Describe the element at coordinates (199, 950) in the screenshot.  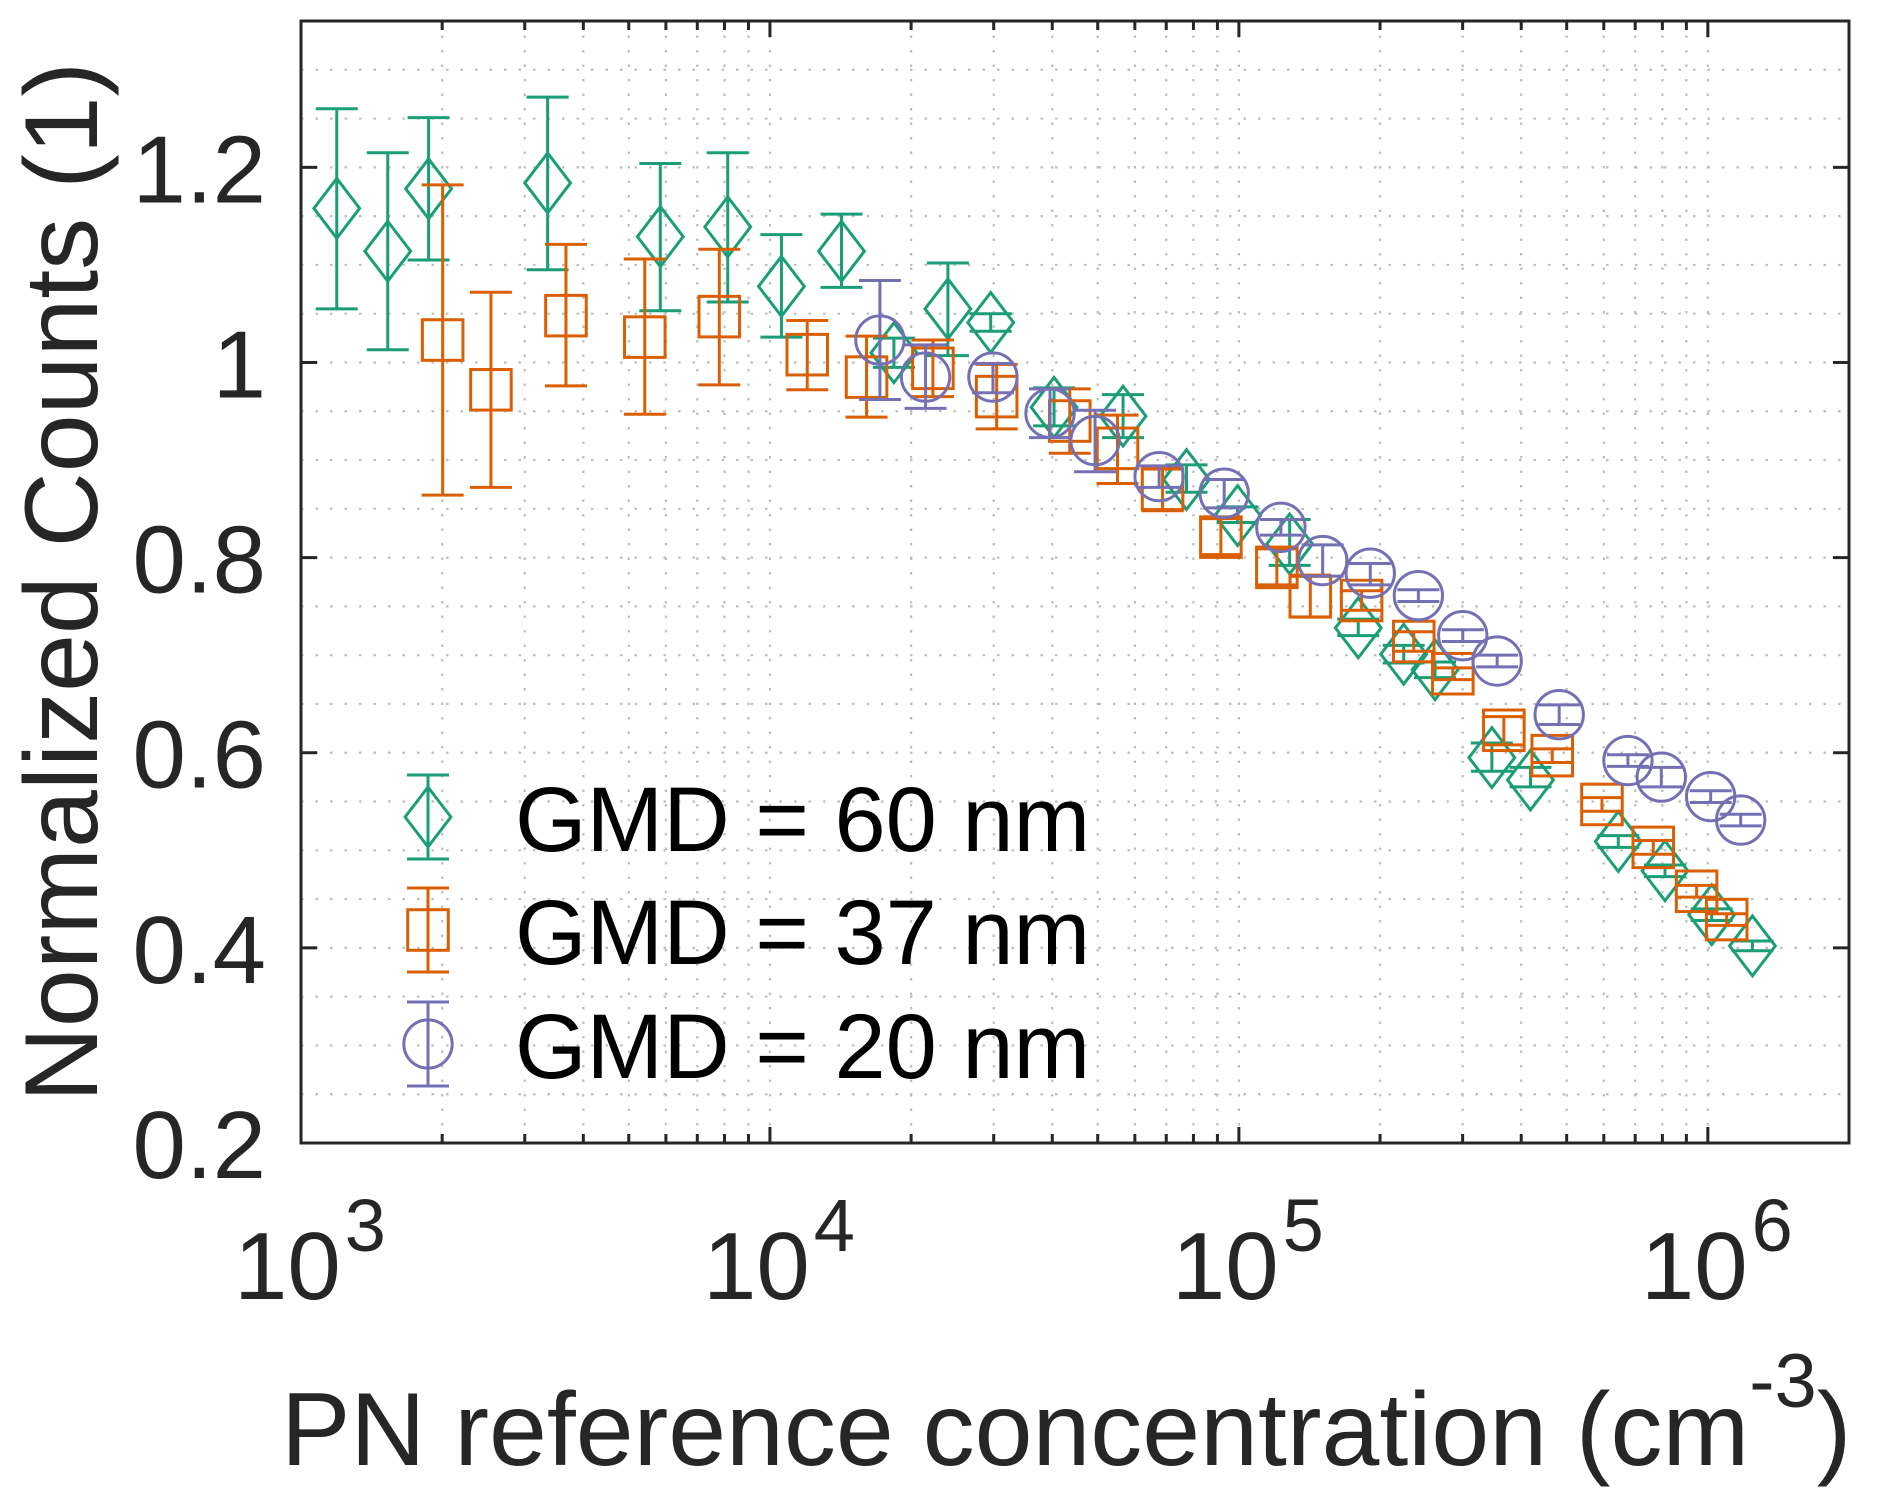
I see `y-tick-label: 0.4` at that location.